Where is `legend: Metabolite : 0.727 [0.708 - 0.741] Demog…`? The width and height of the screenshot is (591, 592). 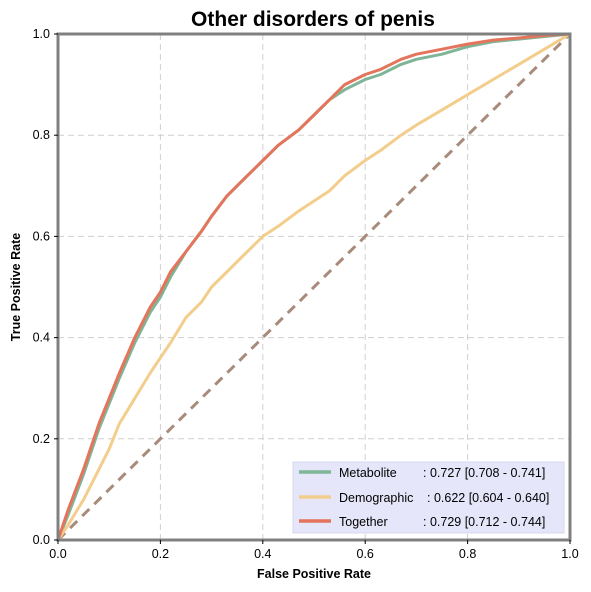 legend: Metabolite : 0.727 [0.708 - 0.741] Demog… is located at coordinates (428, 497).